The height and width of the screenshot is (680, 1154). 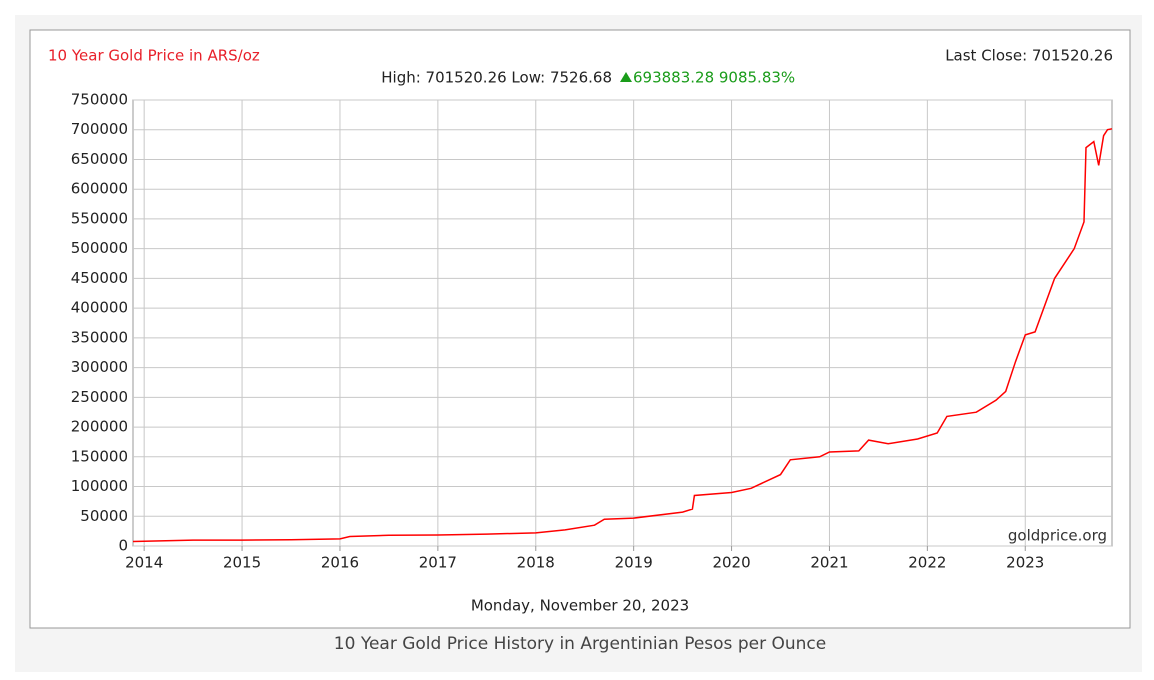 What do you see at coordinates (580, 606) in the screenshot?
I see `date: Monday, November 20, 2023` at bounding box center [580, 606].